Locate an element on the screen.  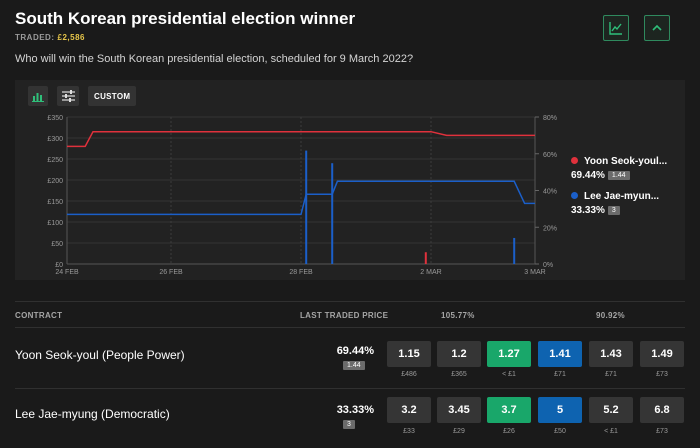
traded-volume: TRADED: £2,586 is located at coordinates (50, 37).